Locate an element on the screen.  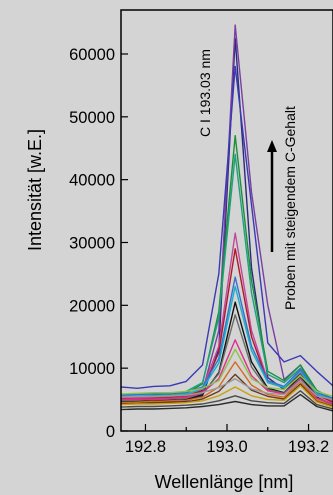
y-tick-label: 40000 is located at coordinates (92, 181).